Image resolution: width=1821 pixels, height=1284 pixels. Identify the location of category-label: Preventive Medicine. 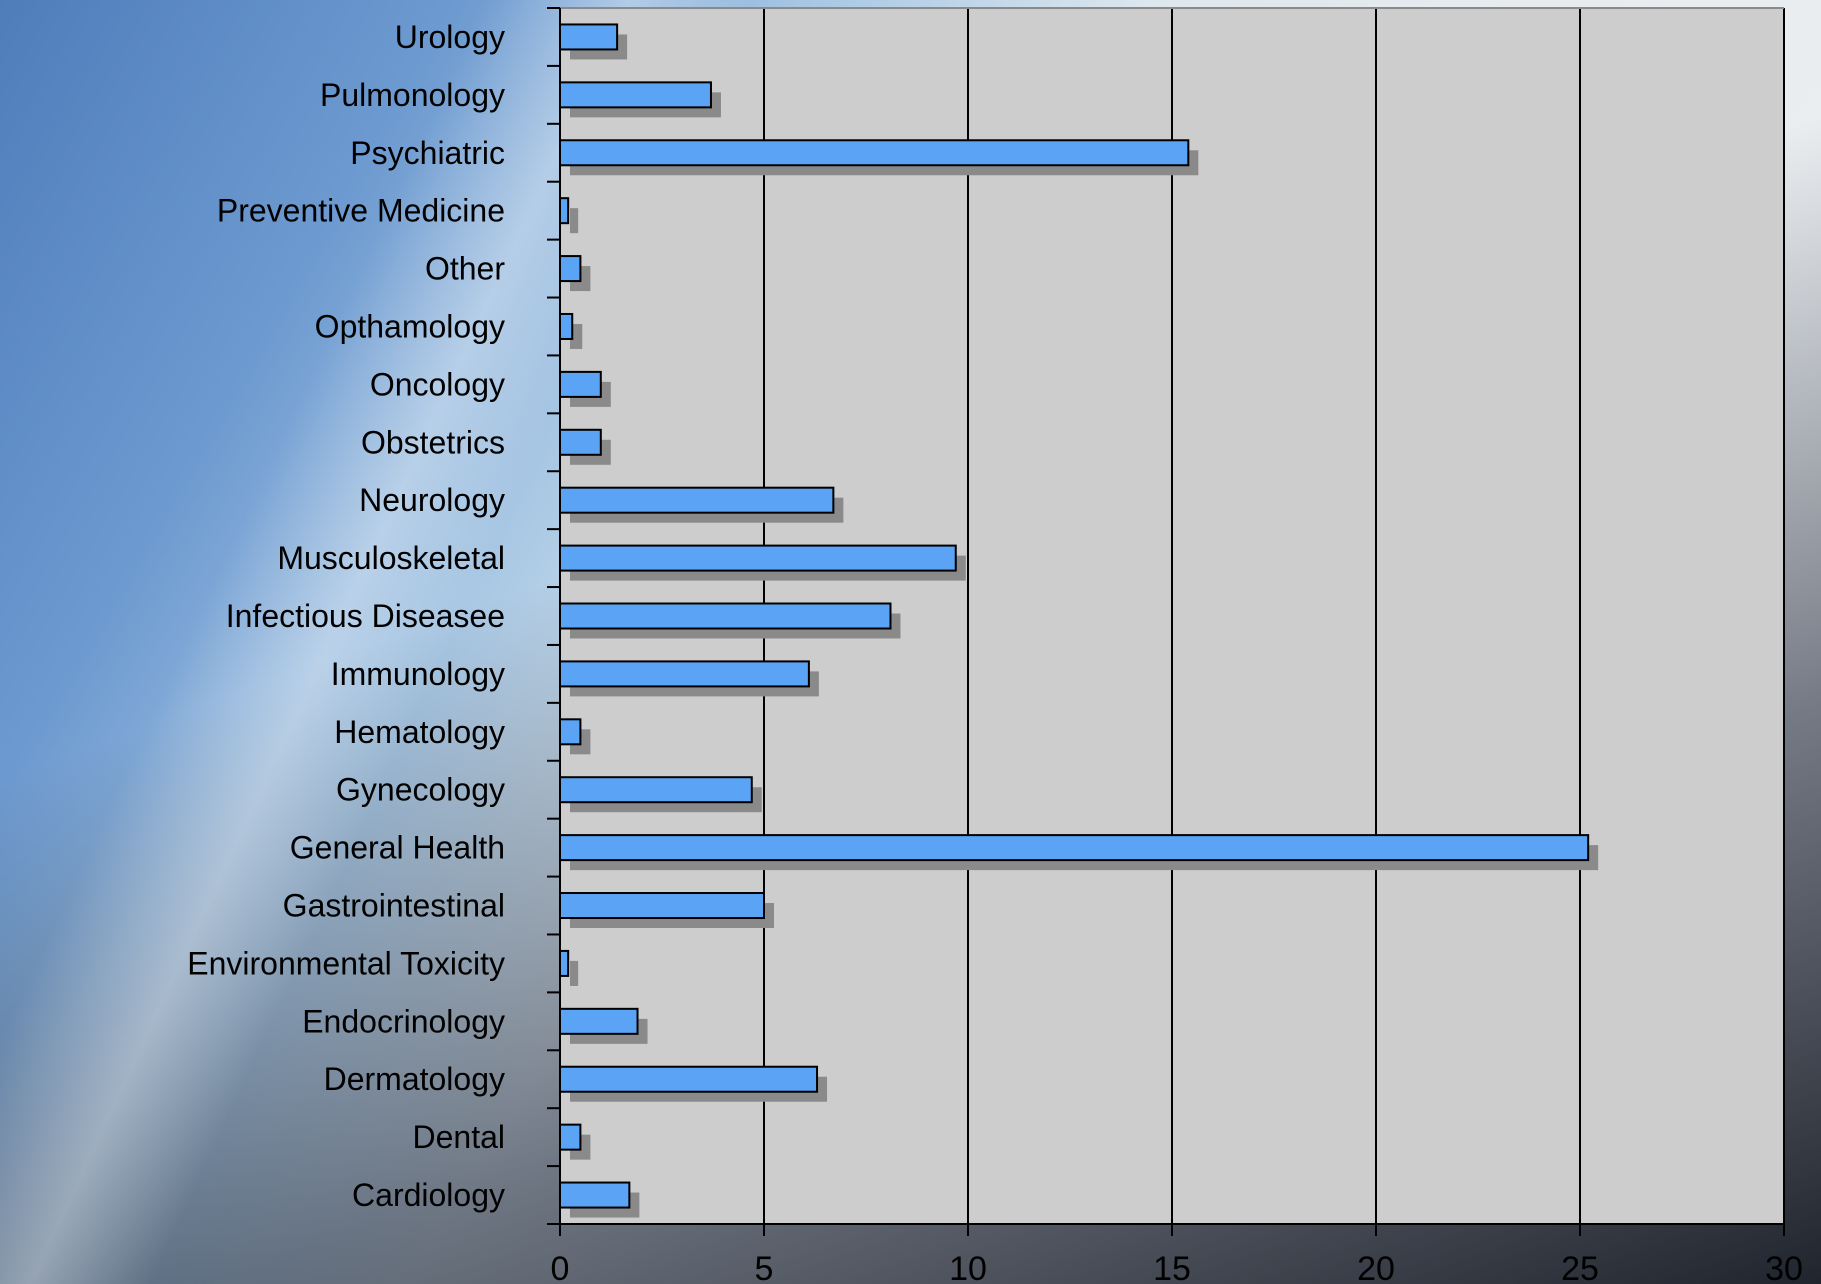
(361, 211).